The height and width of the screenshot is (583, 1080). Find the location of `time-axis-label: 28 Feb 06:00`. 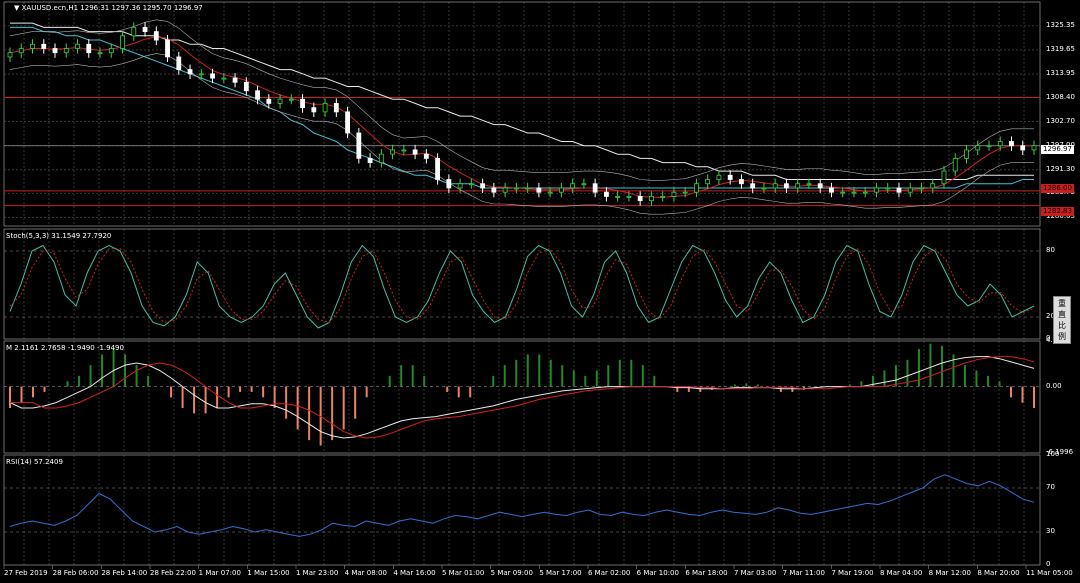

time-axis-label: 28 Feb 06:00 is located at coordinates (75, 573).